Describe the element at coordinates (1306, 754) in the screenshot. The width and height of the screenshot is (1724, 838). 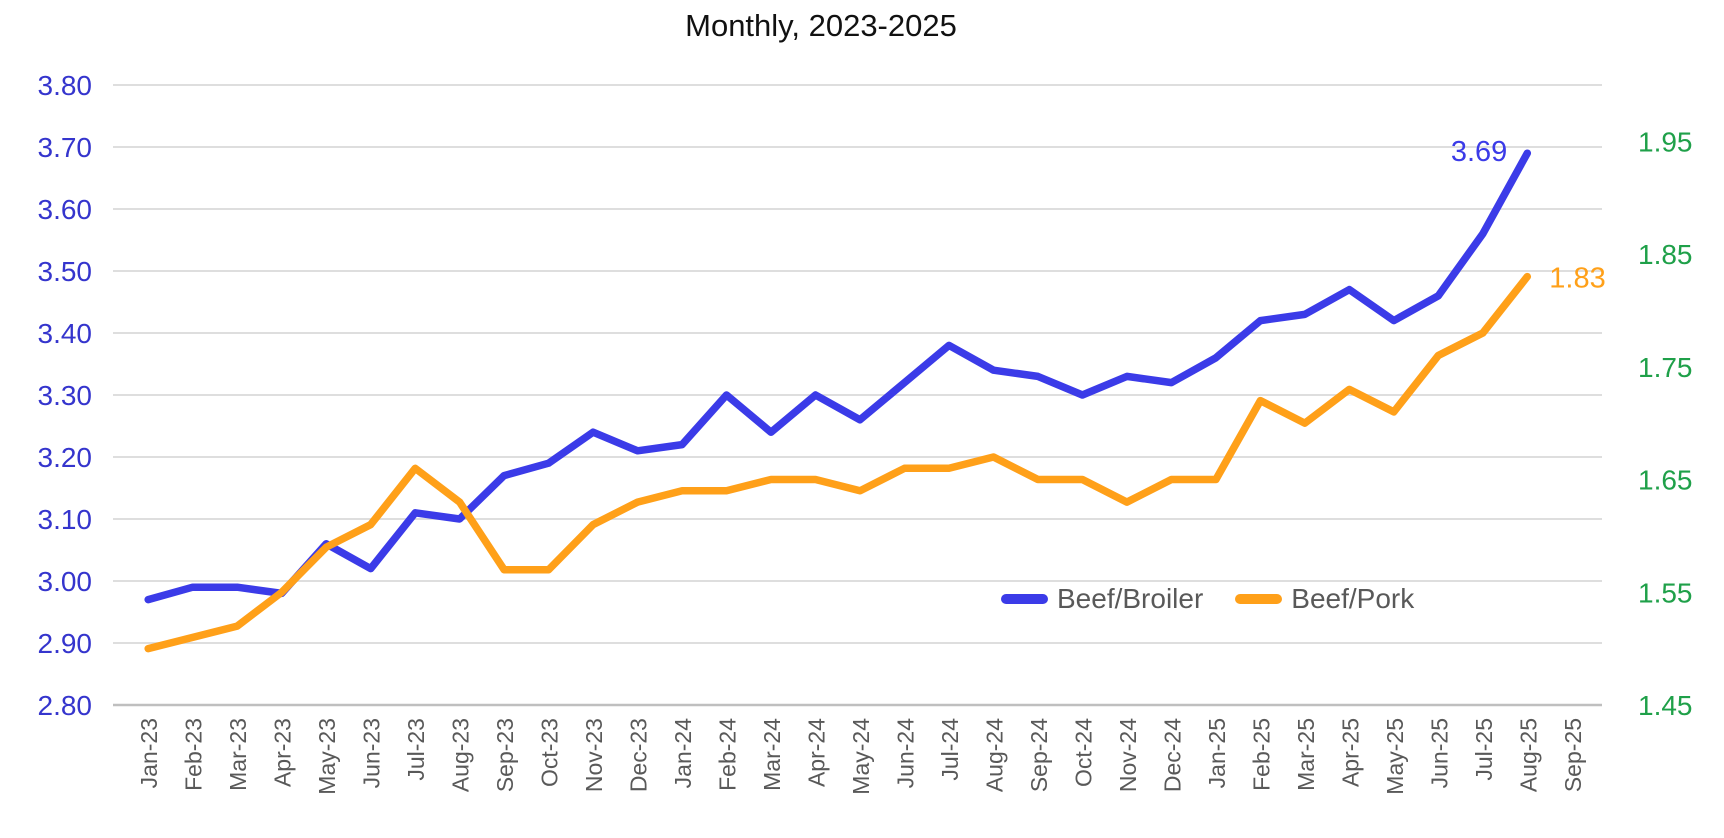
I see `x-axis-tick-label: Mar-25` at that location.